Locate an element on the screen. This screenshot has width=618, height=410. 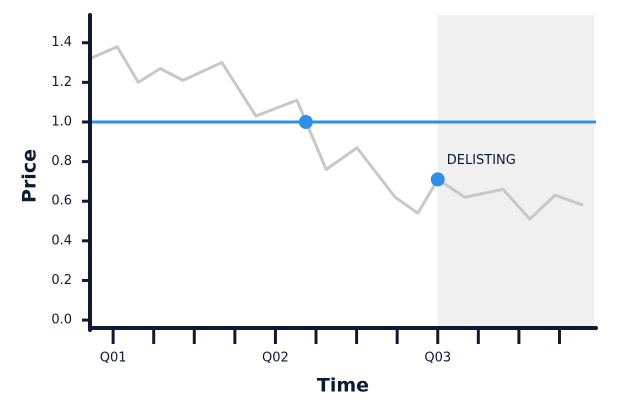
y-tick-label: 1.4 is located at coordinates (61, 42).